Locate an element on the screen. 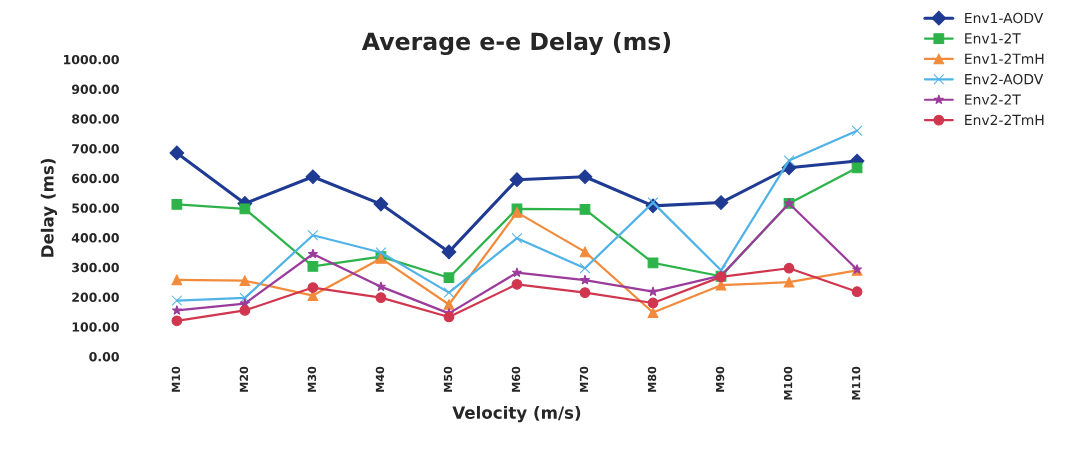 This screenshot has width=1077, height=457. legend-label: Env1-2TmH is located at coordinates (1004, 58).